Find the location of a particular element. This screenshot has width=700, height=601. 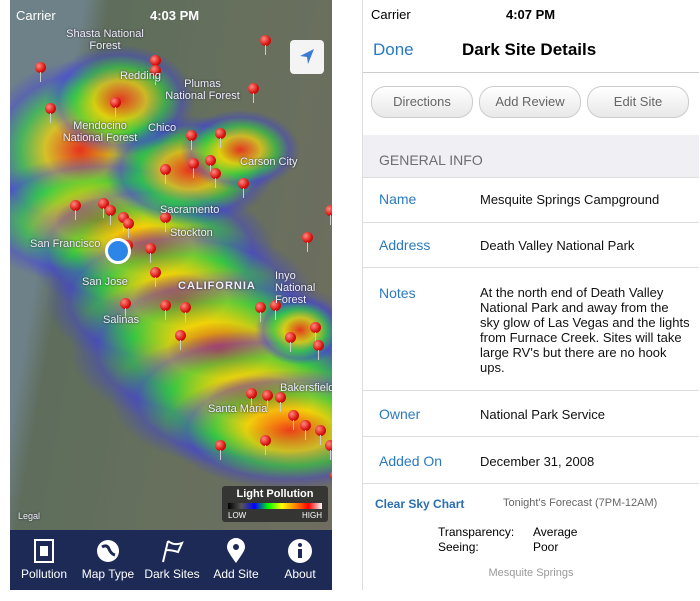

section-title: GENERAL INFO is located at coordinates (431, 160).